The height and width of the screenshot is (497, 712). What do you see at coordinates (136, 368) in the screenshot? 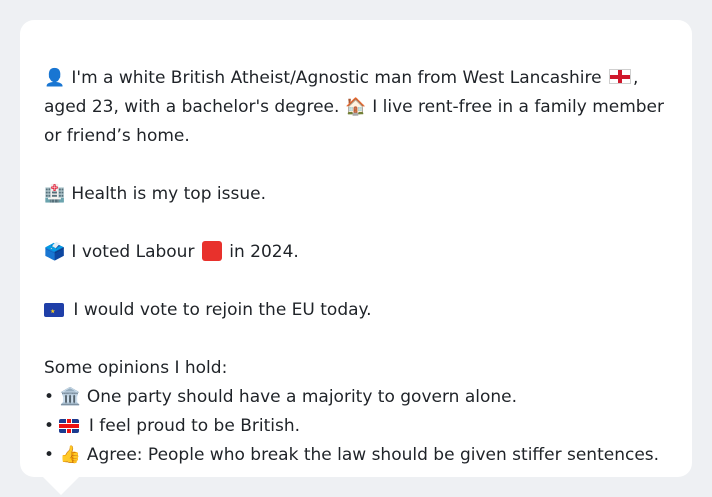
I see `opinions-heading: Some opinions I hold:` at bounding box center [136, 368].